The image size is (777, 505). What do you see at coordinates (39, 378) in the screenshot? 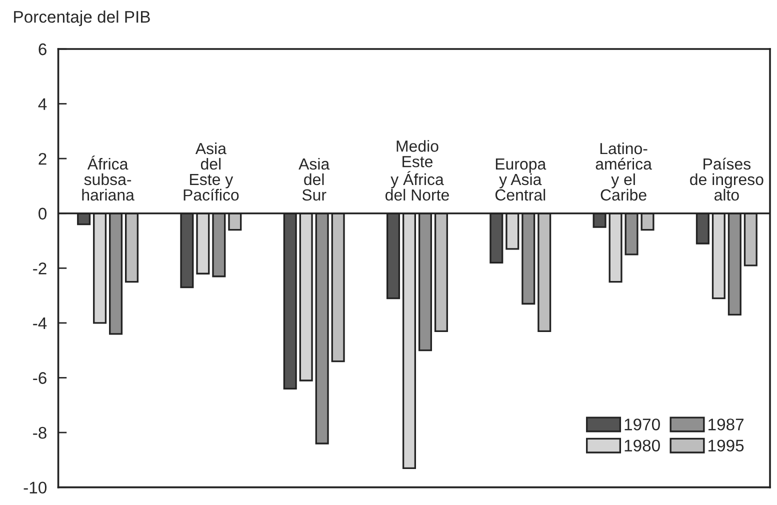
I see `y-tick-label: -6` at bounding box center [39, 378].